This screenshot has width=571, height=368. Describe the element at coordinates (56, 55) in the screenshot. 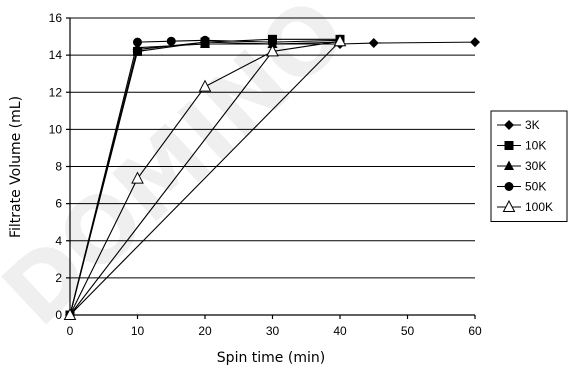

I see `y-tick-label: 14` at that location.